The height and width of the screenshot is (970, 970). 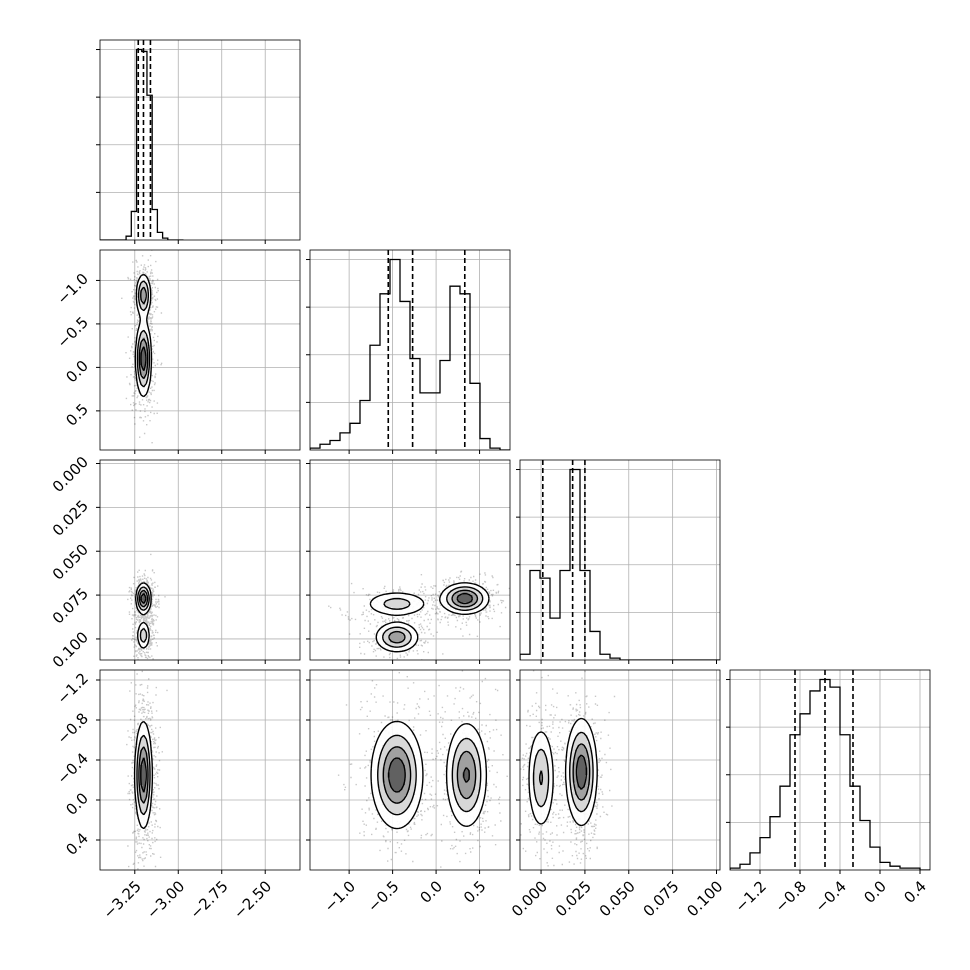 What do you see at coordinates (73, 728) in the screenshot?
I see `y-tick-label-3-3: −0.8` at bounding box center [73, 728].